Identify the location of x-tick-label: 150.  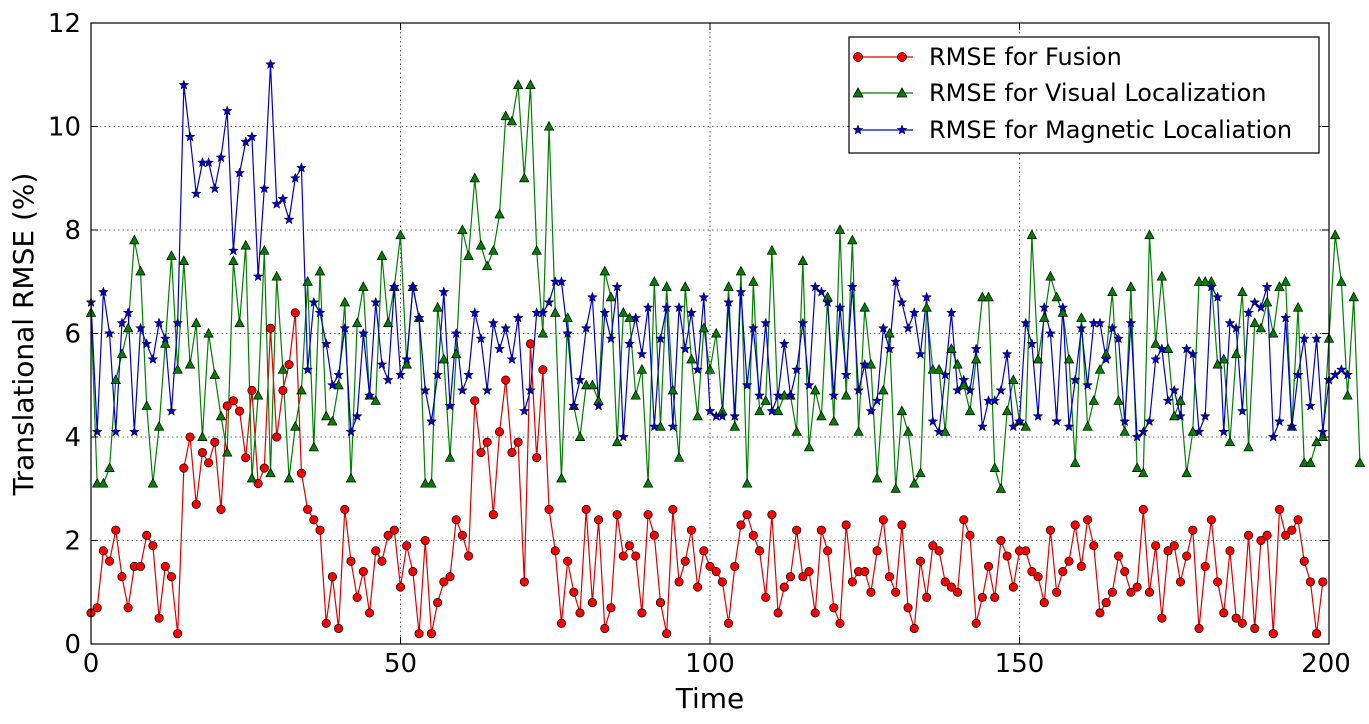
(1020, 664).